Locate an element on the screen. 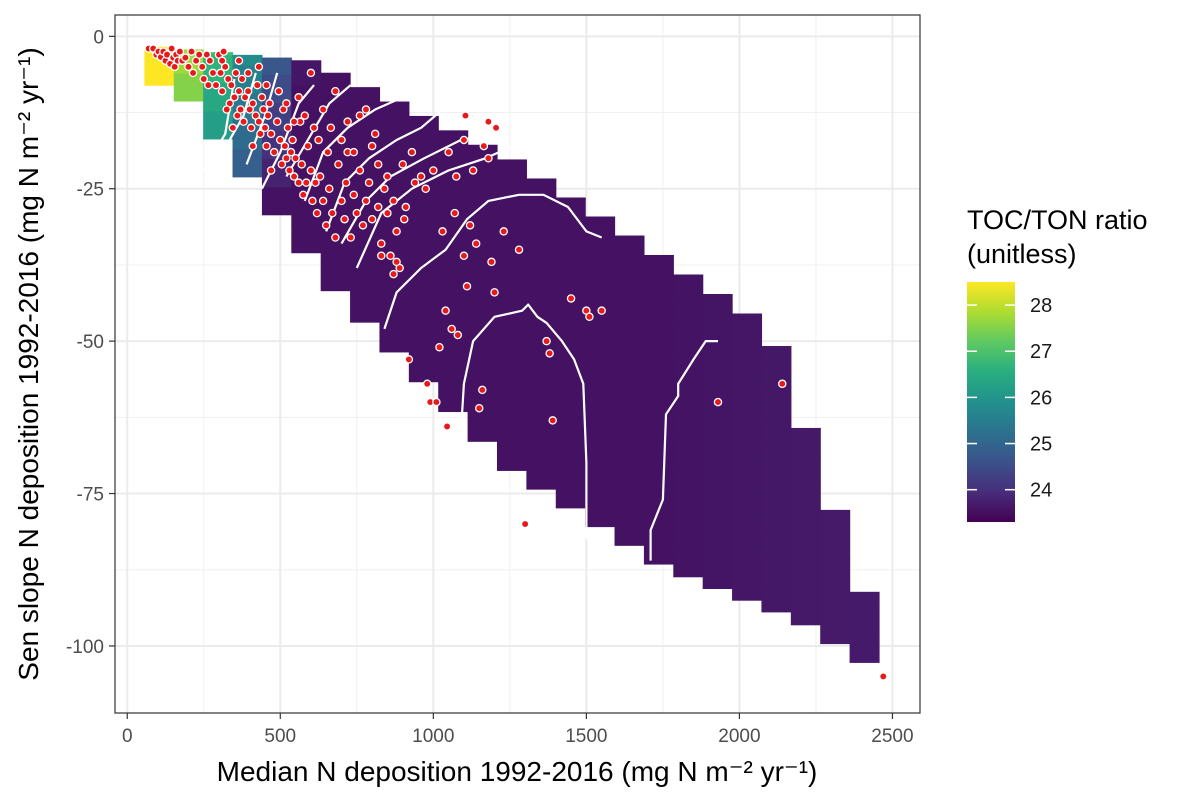 This screenshot has height=805, width=1200. x-tick-label: 1000 is located at coordinates (433, 736).